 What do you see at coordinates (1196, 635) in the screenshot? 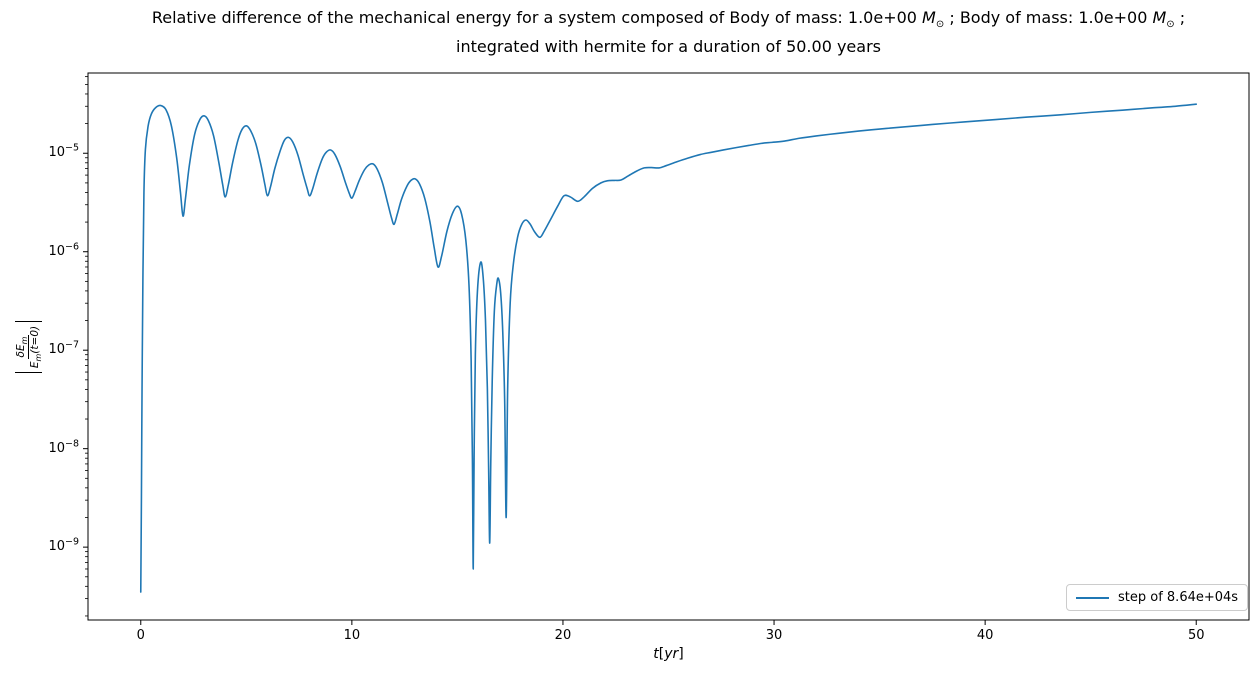
I see `x-tick-label: 50` at bounding box center [1196, 635].